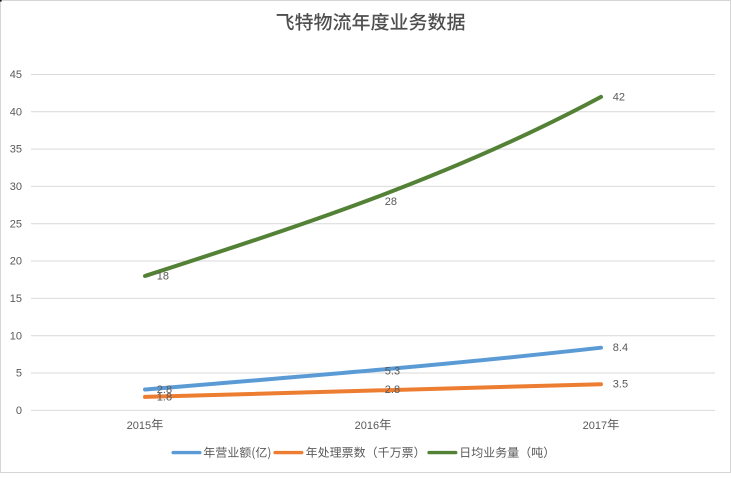 This screenshot has height=478, width=731. What do you see at coordinates (391, 202) in the screenshot?
I see `svg-text: 28` at bounding box center [391, 202].